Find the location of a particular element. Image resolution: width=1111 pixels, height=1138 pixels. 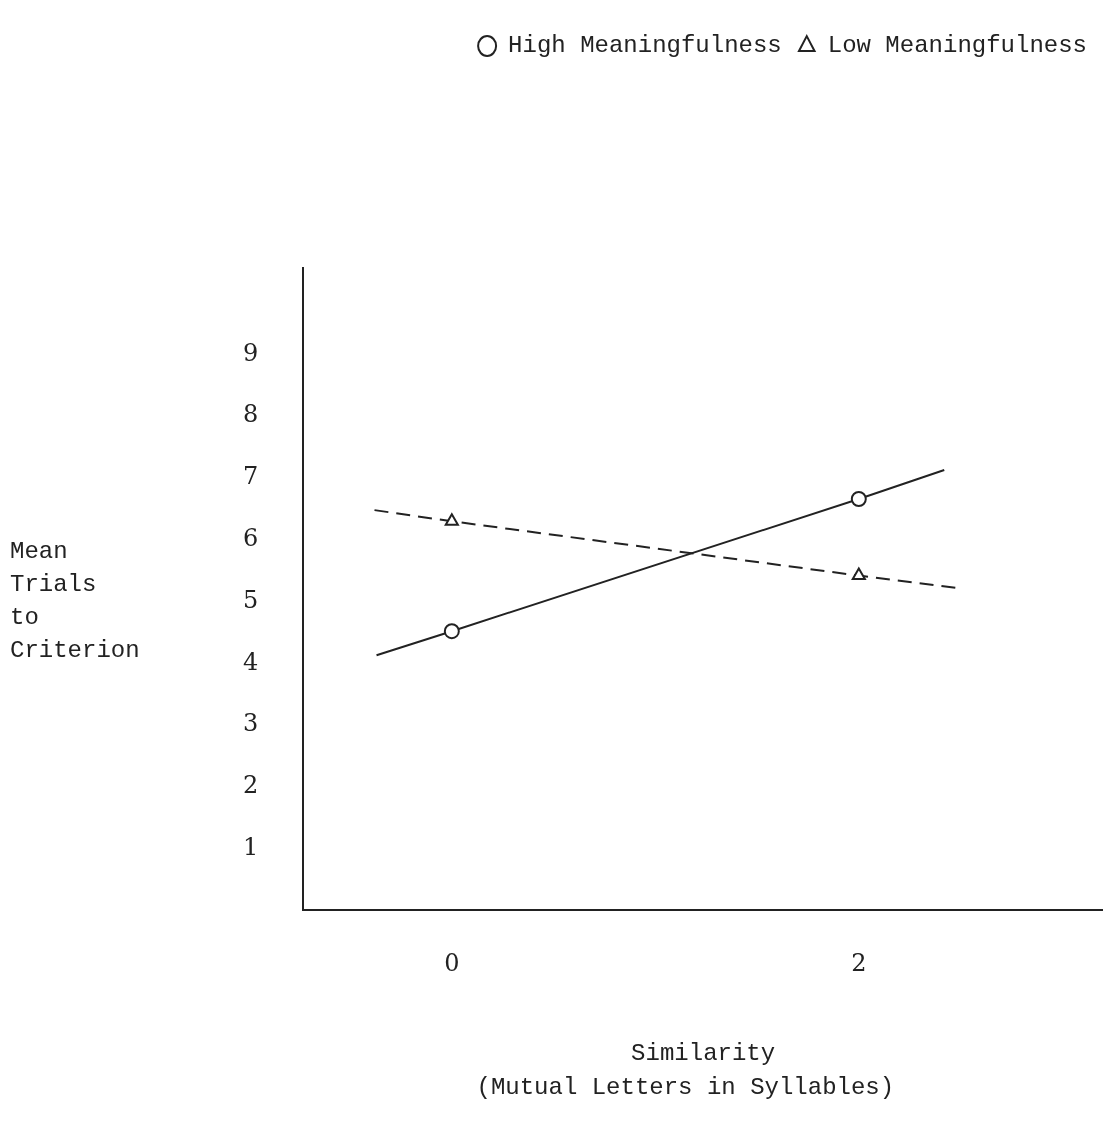

y-tick-label: 4 is located at coordinates (250, 661).